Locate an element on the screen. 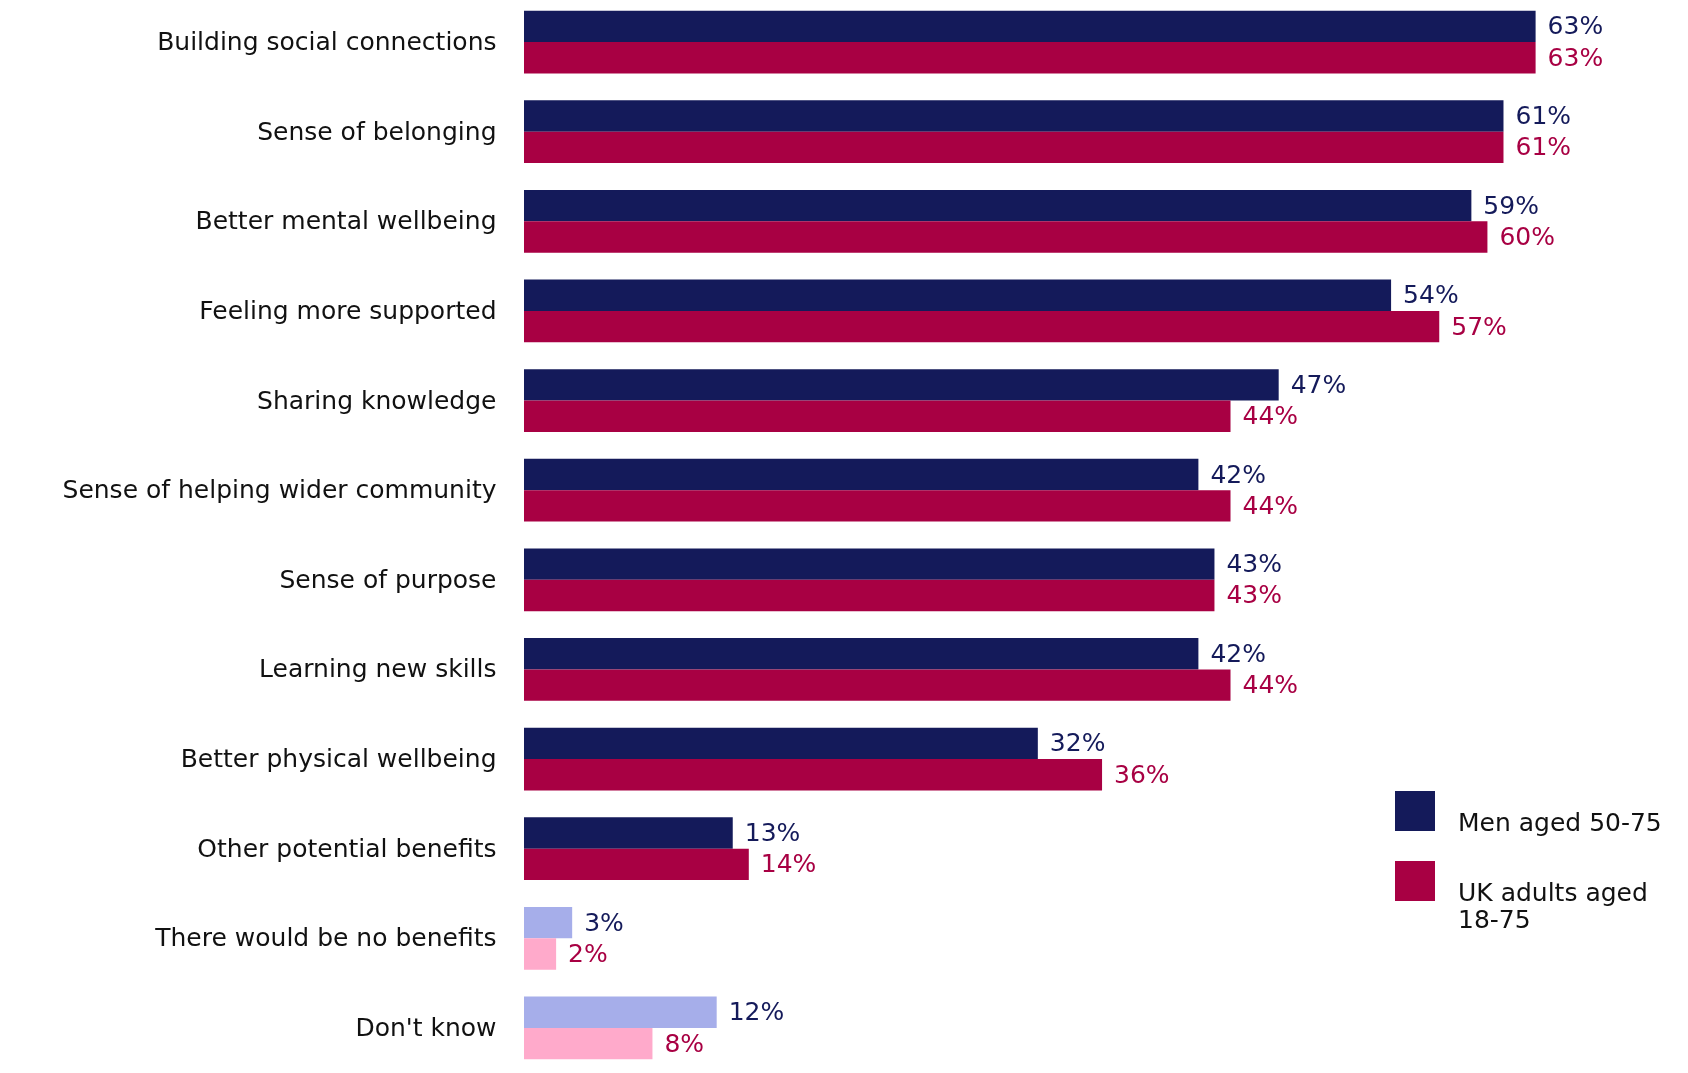  y-tick-label: Building social connections is located at coordinates (327, 42).